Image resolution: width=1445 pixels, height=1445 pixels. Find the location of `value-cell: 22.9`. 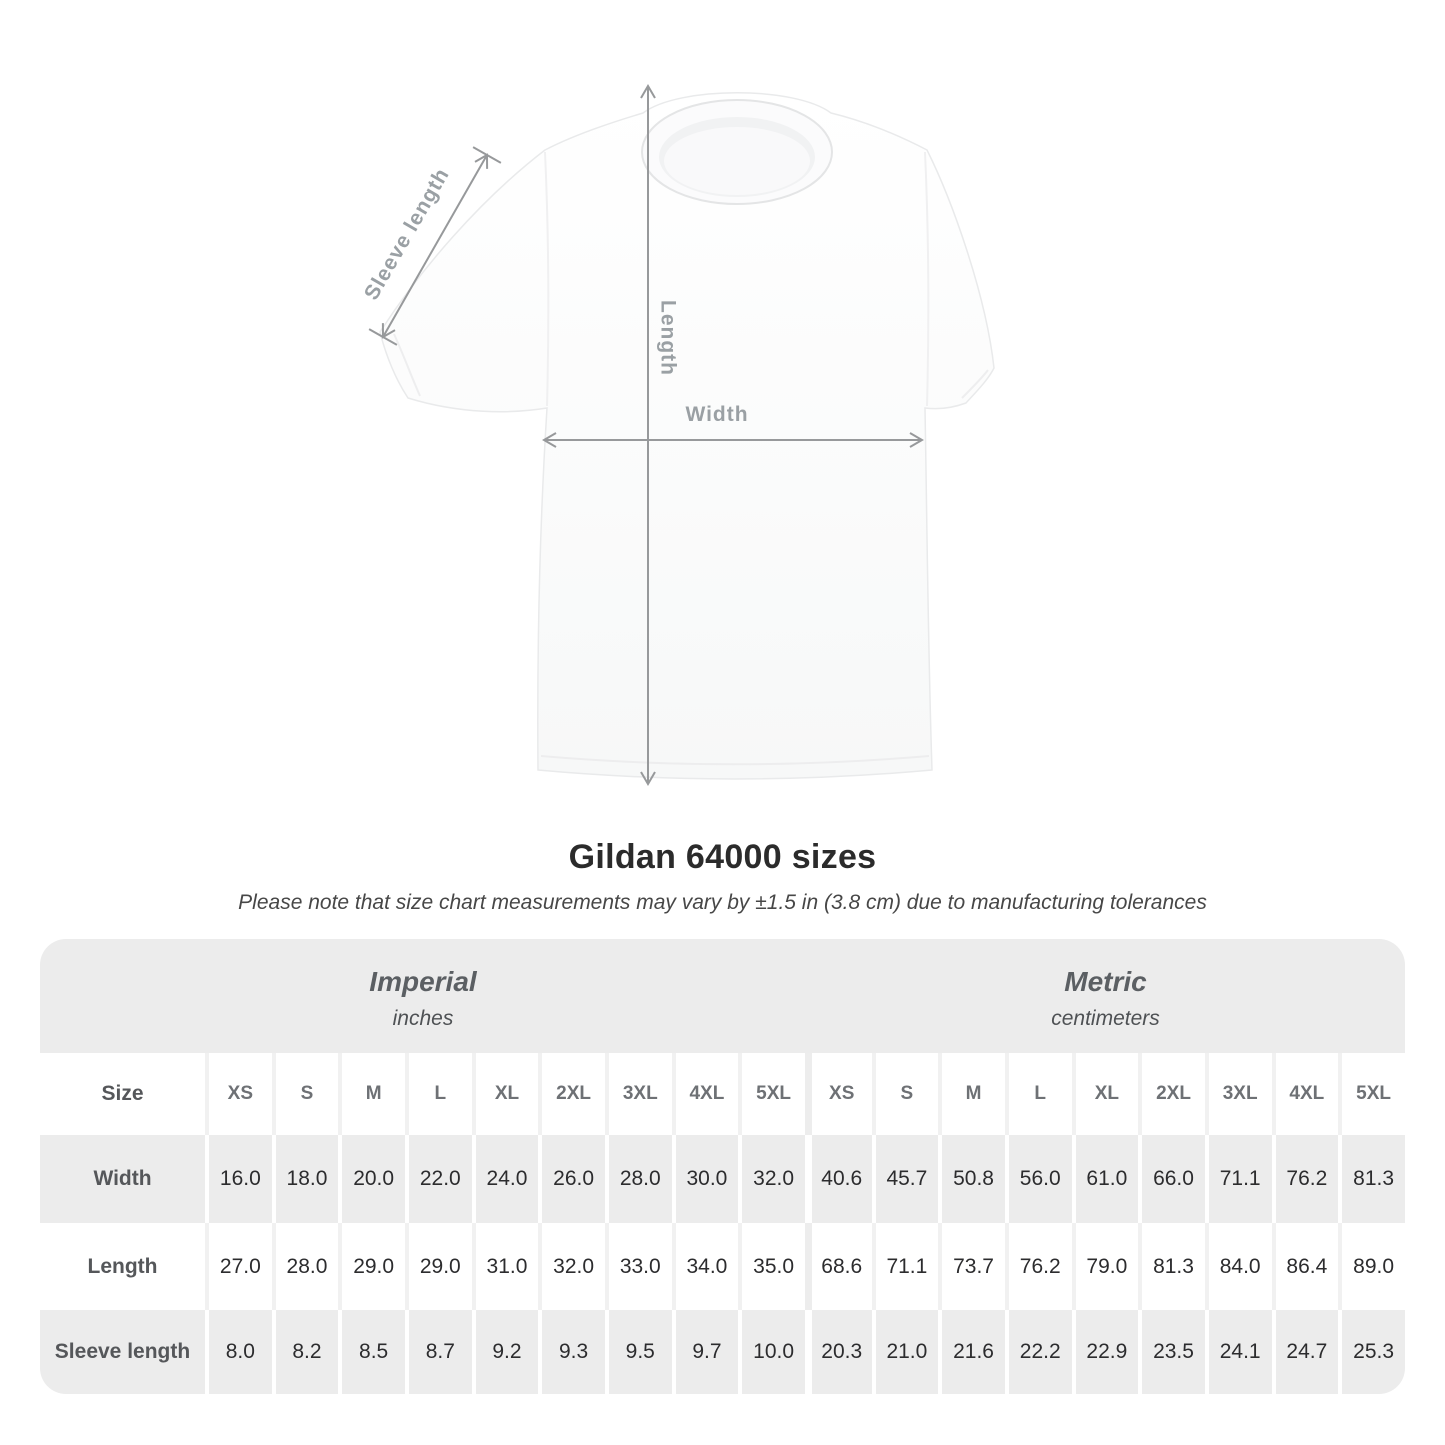

value-cell: 22.9 is located at coordinates (1105, 1352).